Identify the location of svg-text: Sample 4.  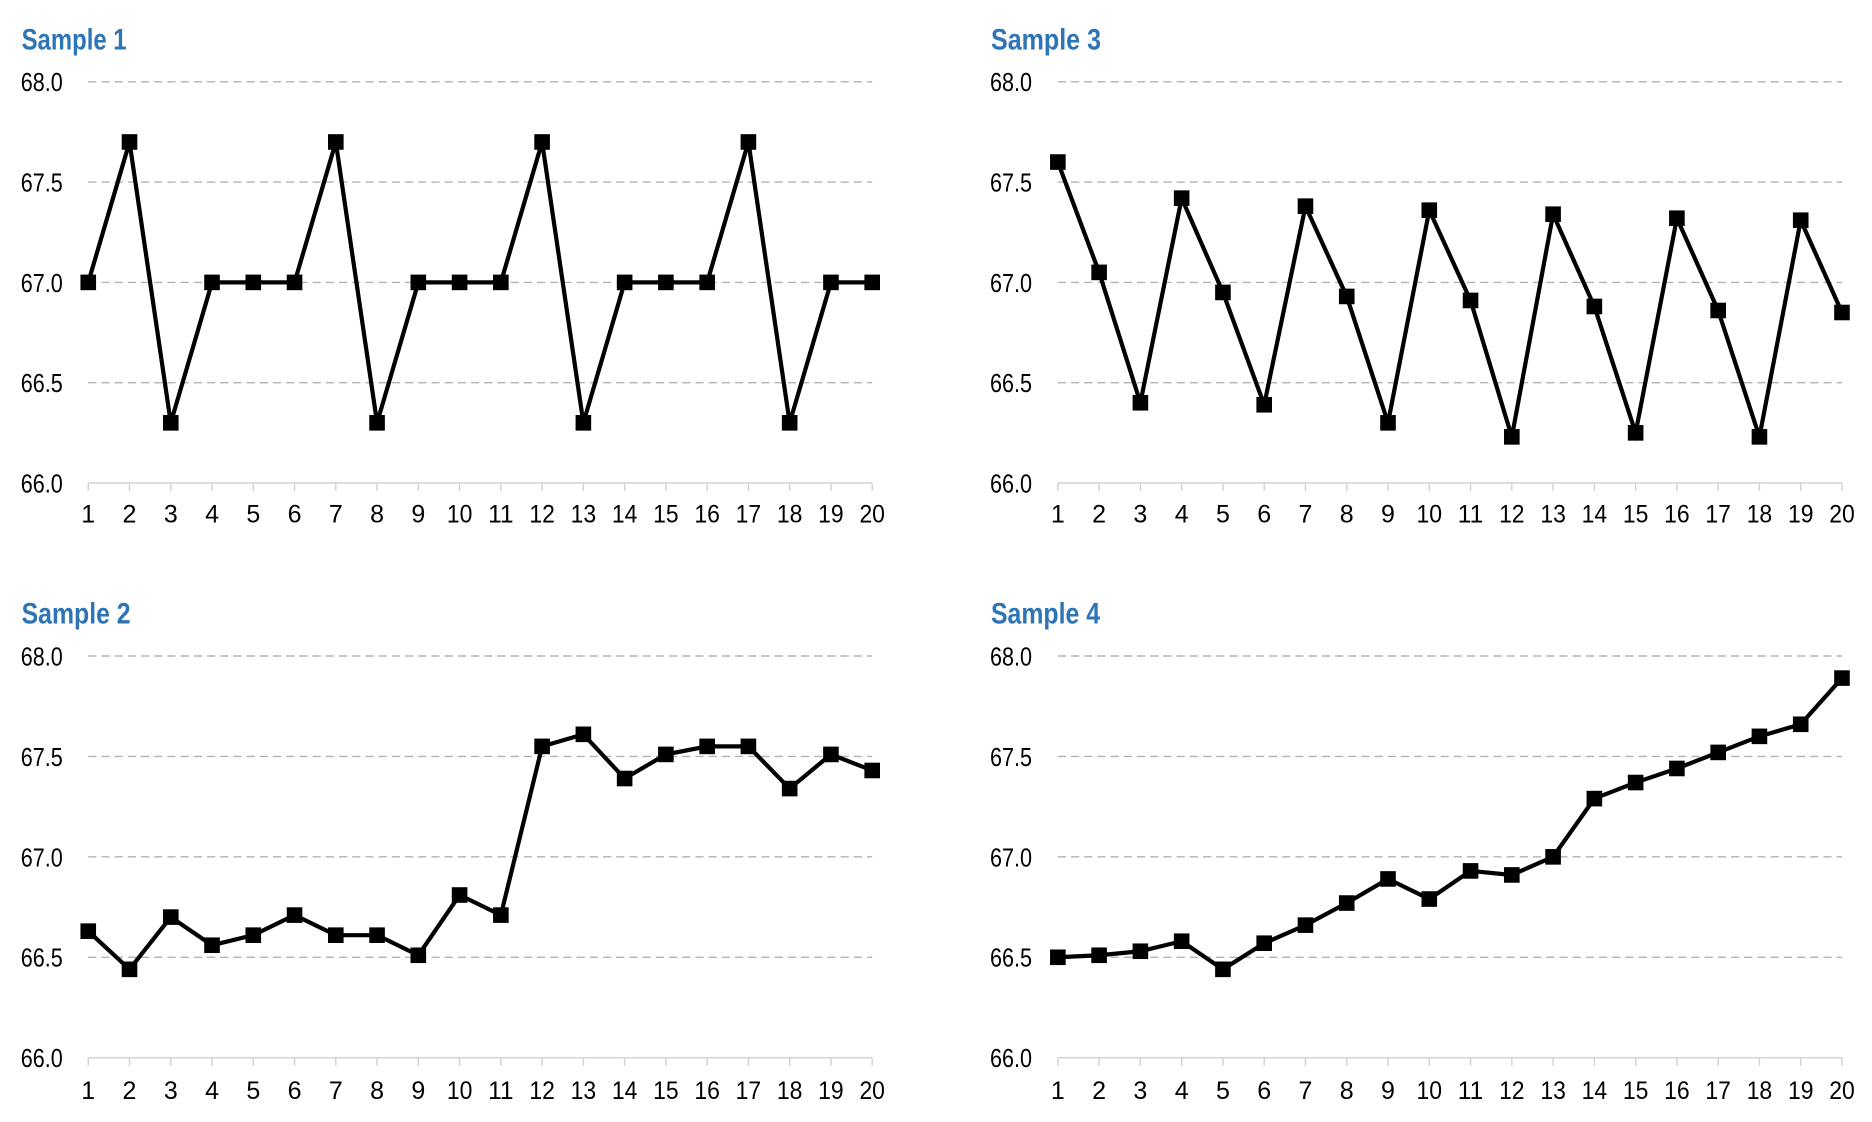
(1045, 614).